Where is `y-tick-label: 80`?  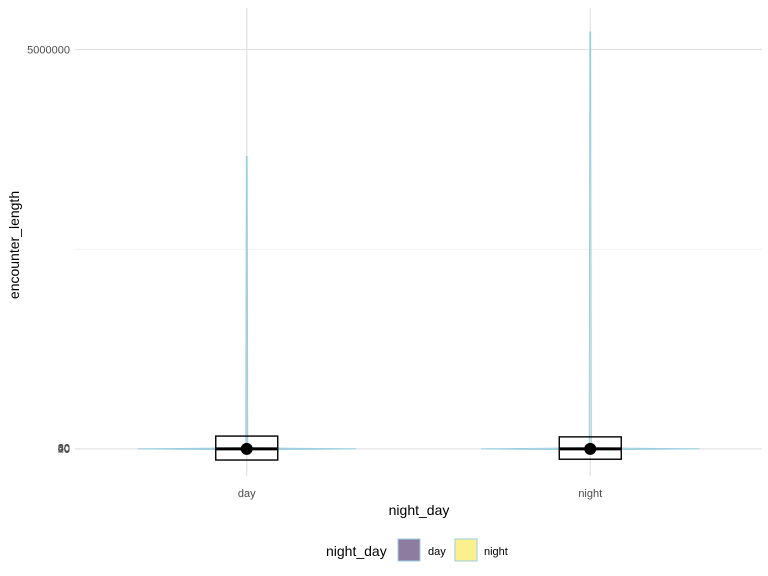 y-tick-label: 80 is located at coordinates (64, 449).